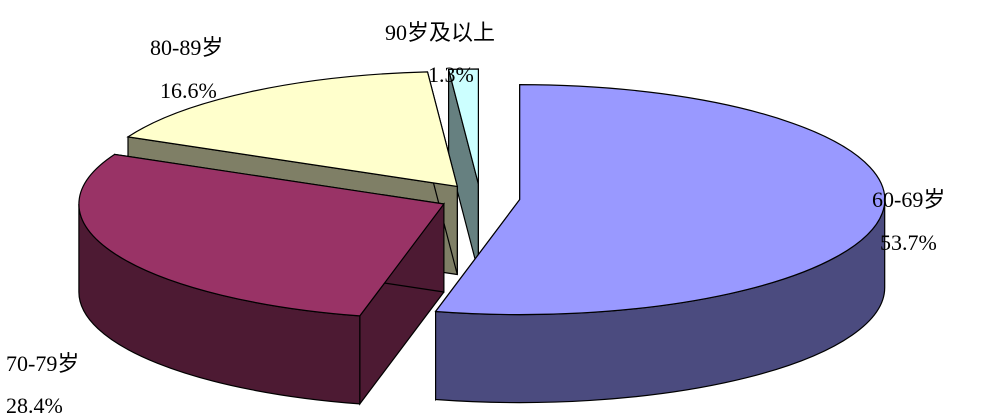  What do you see at coordinates (34, 405) in the screenshot?
I see `value-70-79: 28.4%` at bounding box center [34, 405].